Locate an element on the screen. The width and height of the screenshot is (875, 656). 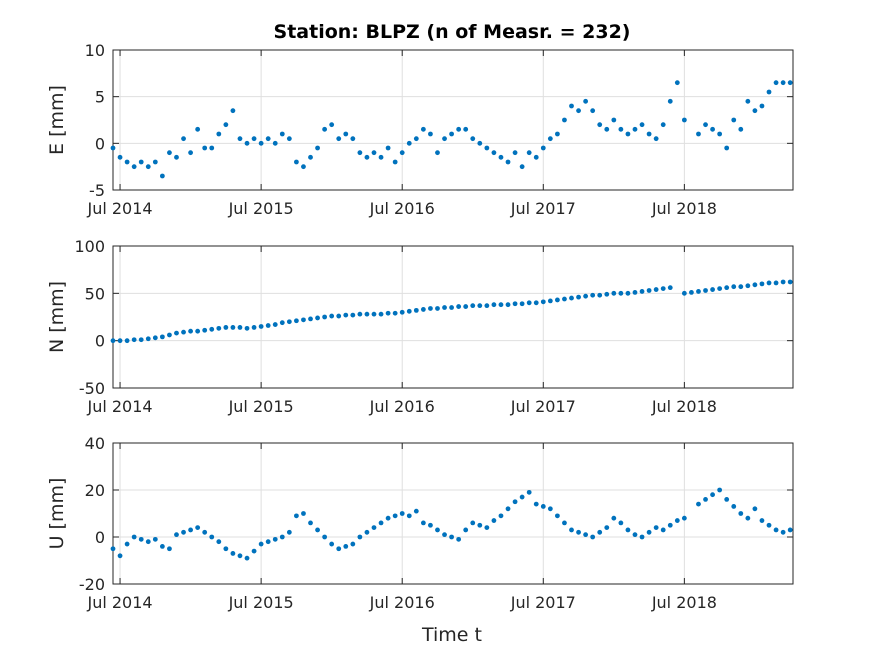
x-tick-label: Jul 2014 is located at coordinates (119, 406).